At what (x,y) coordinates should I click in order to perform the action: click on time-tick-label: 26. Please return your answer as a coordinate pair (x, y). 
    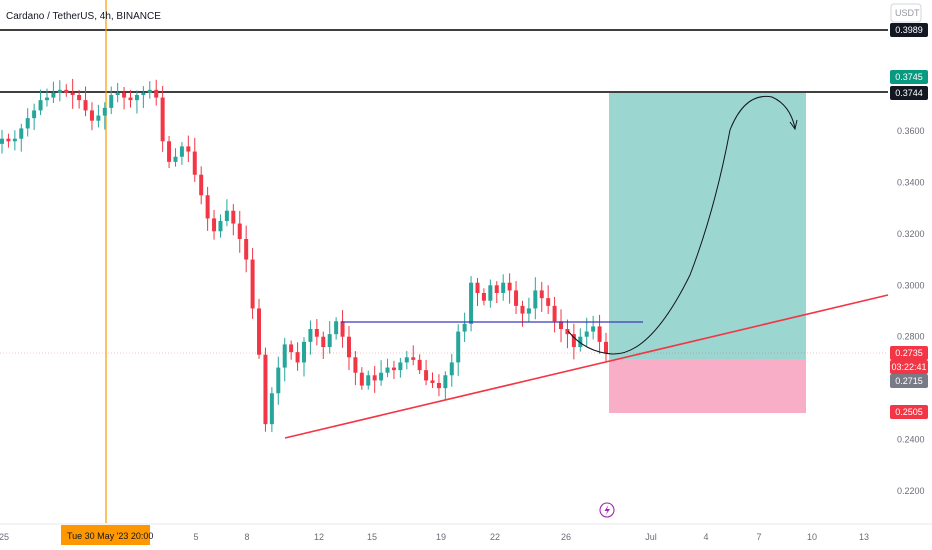
    Looking at the image, I should click on (566, 537).